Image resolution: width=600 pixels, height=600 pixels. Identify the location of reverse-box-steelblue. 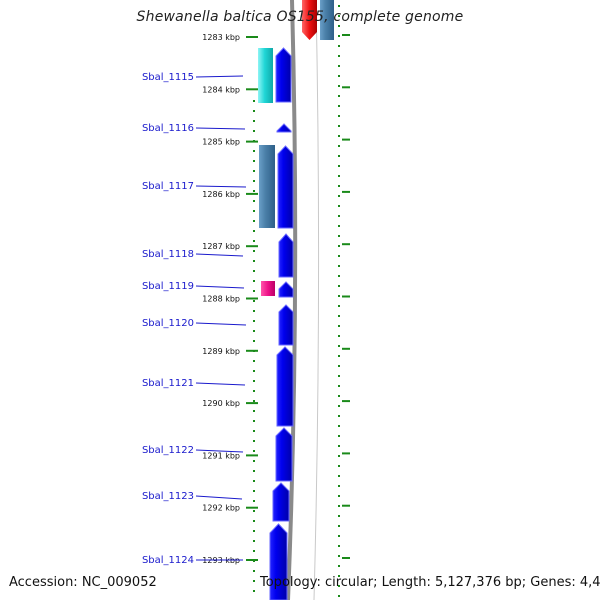
(327, 20).